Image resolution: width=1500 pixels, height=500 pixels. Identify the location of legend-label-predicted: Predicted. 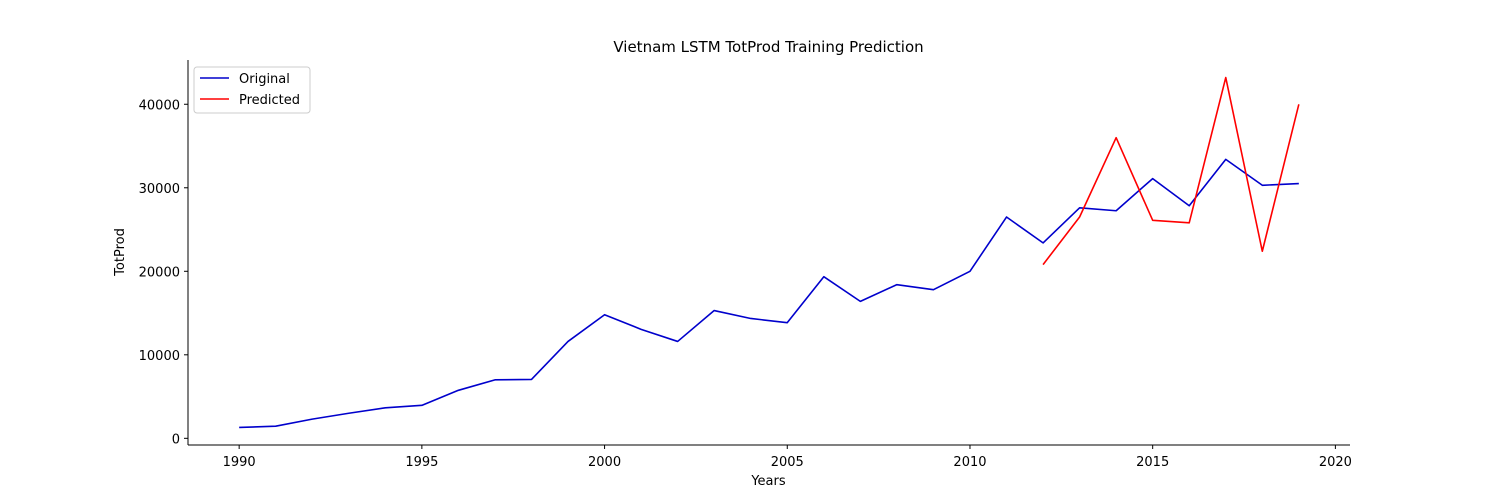
(269, 100).